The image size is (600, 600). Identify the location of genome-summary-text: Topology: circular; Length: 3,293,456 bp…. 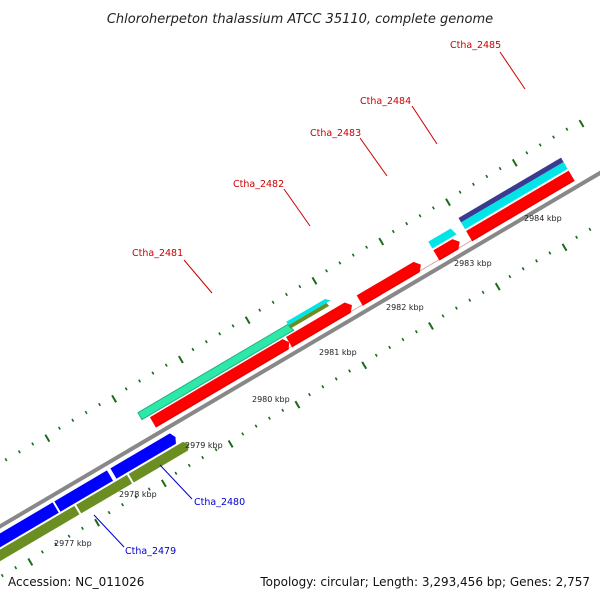
(424, 582).